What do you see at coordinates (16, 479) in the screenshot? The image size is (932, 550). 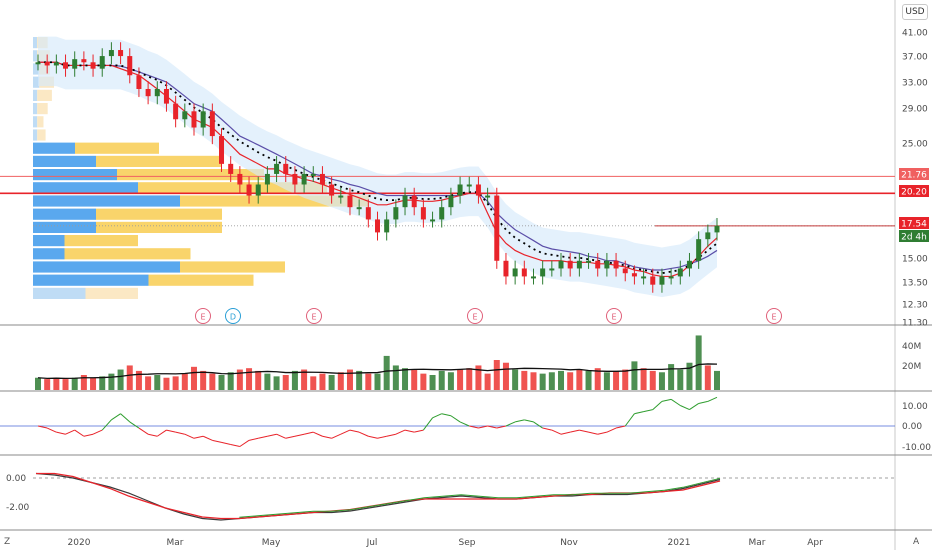 I see `indicator-axis-tick-label: 0.00` at bounding box center [16, 479].